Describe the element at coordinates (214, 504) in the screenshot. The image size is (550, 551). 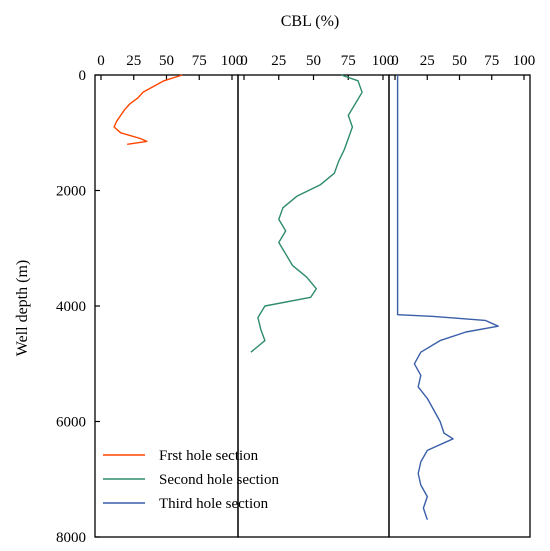
I see `legend-label: Third hole section` at that location.